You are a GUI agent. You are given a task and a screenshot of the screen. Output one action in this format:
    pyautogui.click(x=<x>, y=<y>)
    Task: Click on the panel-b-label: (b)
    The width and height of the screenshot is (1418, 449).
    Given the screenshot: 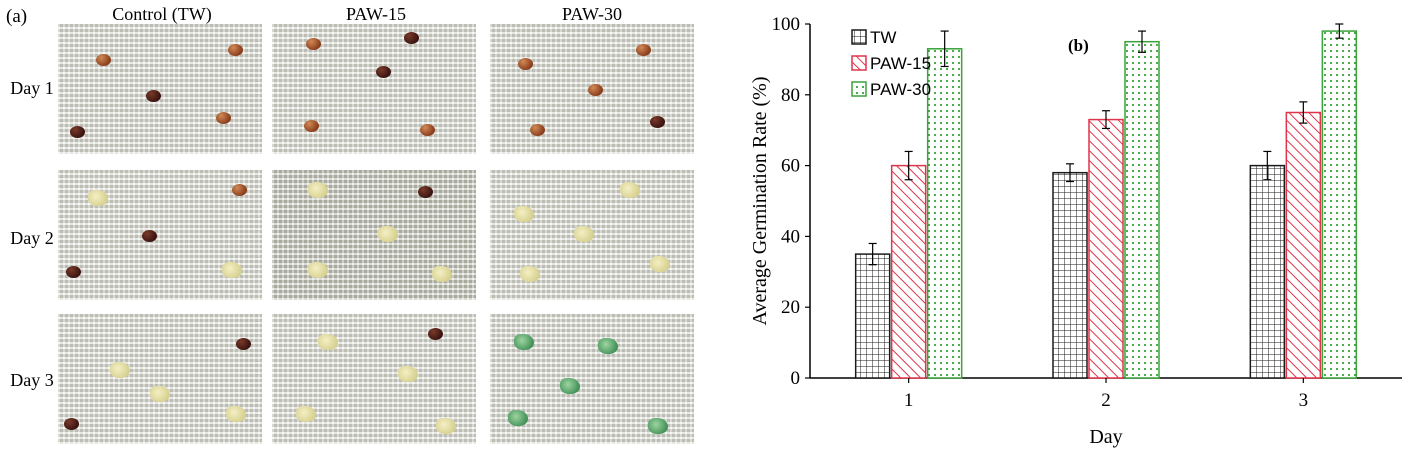 What is the action you would take?
    pyautogui.click(x=1078, y=45)
    